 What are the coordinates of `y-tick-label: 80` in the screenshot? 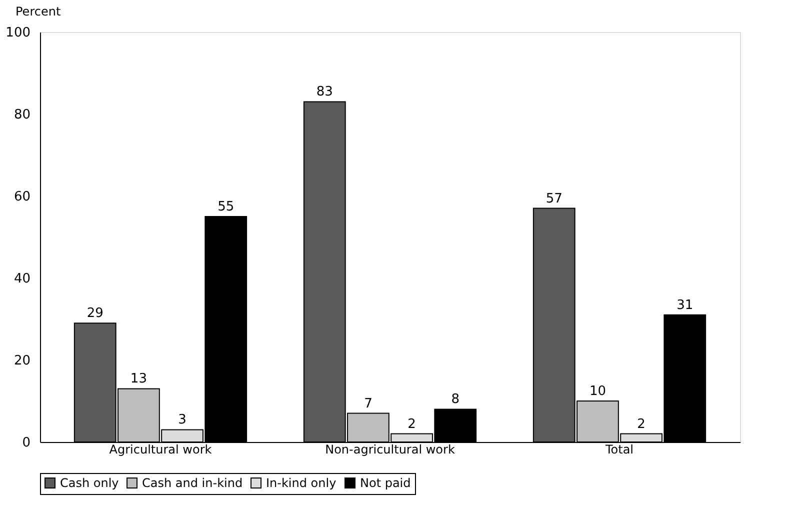 It's located at (22, 115).